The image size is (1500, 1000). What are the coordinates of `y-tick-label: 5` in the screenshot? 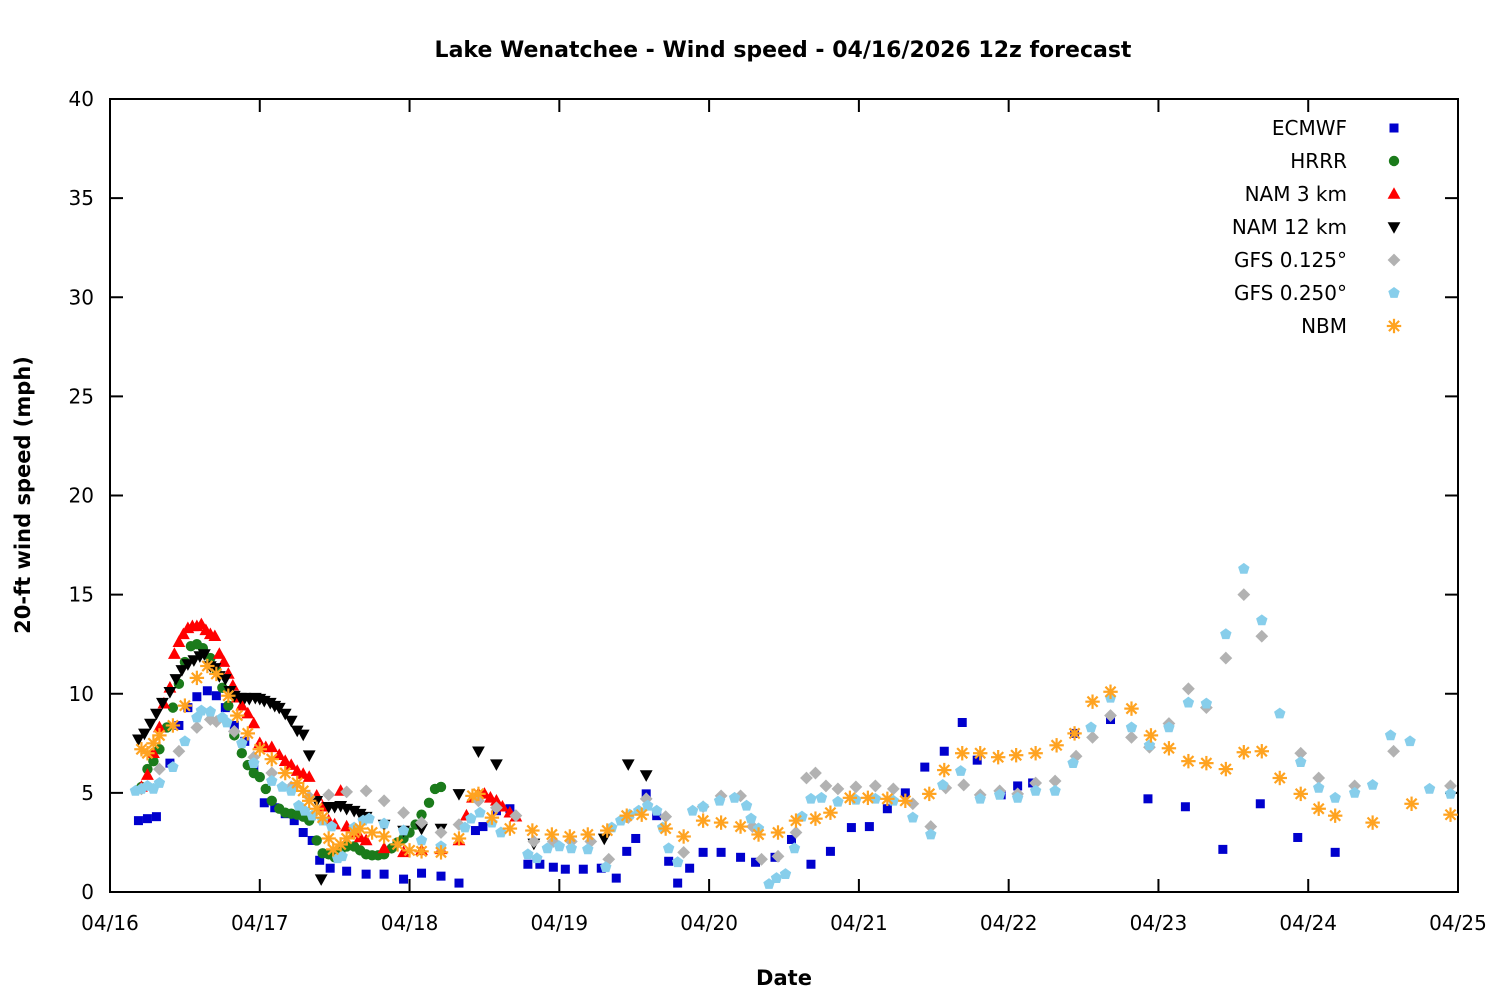 It's located at (87, 793).